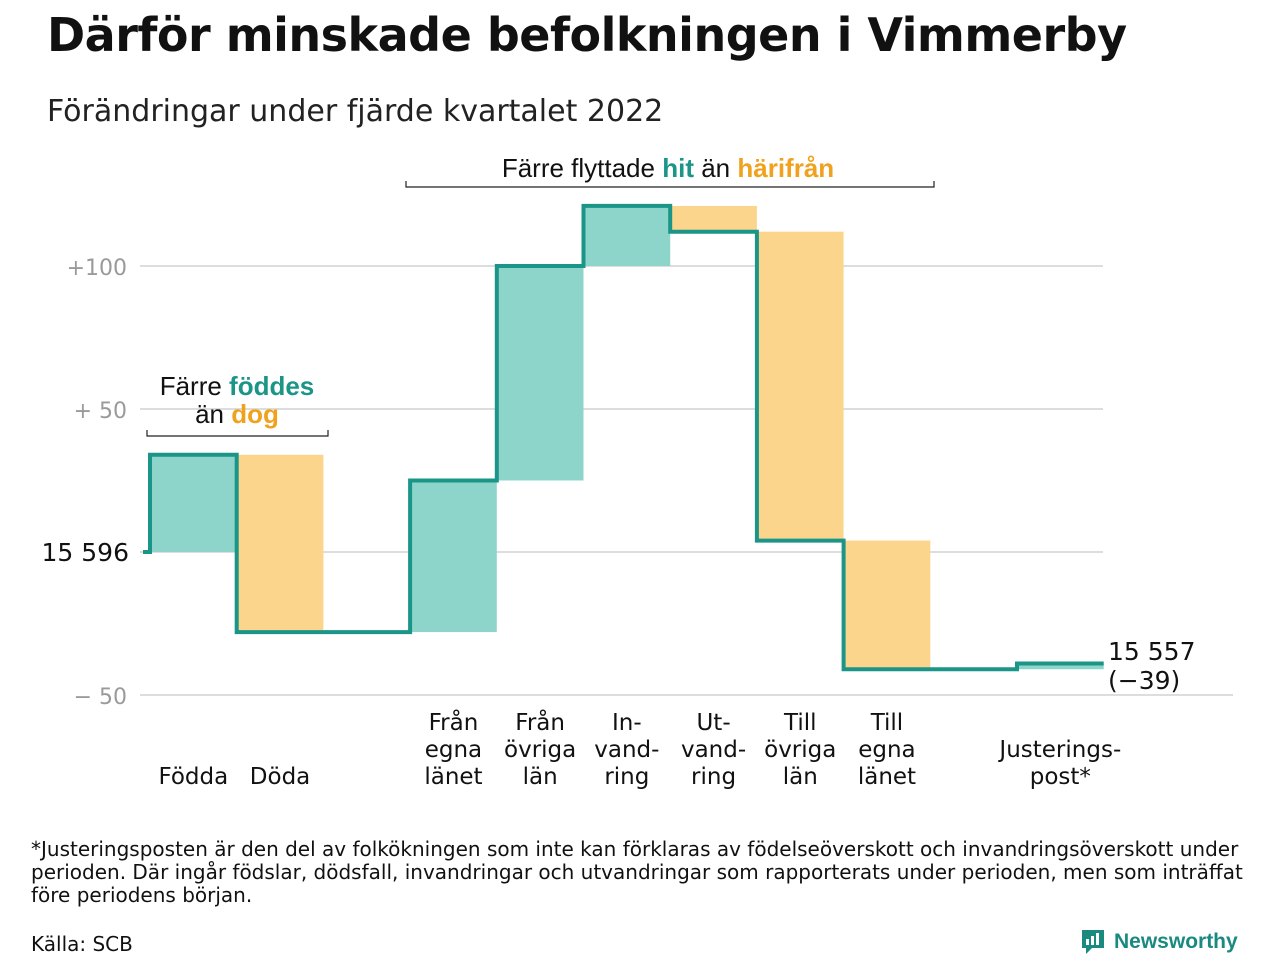 The height and width of the screenshot is (960, 1280). I want to click on x-tick-label: Justerings-, so click(1059, 750).